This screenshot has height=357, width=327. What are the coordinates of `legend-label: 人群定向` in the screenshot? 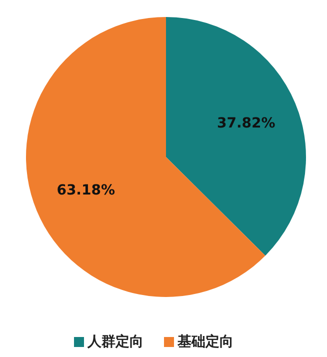 It's located at (116, 342).